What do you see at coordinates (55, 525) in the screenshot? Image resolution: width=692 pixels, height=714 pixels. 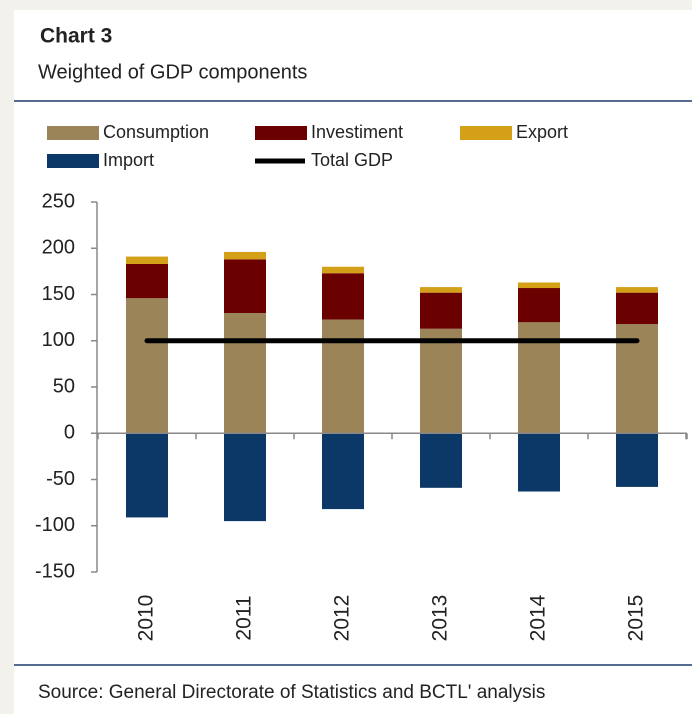 I see `y-tick-label: -100` at bounding box center [55, 525].